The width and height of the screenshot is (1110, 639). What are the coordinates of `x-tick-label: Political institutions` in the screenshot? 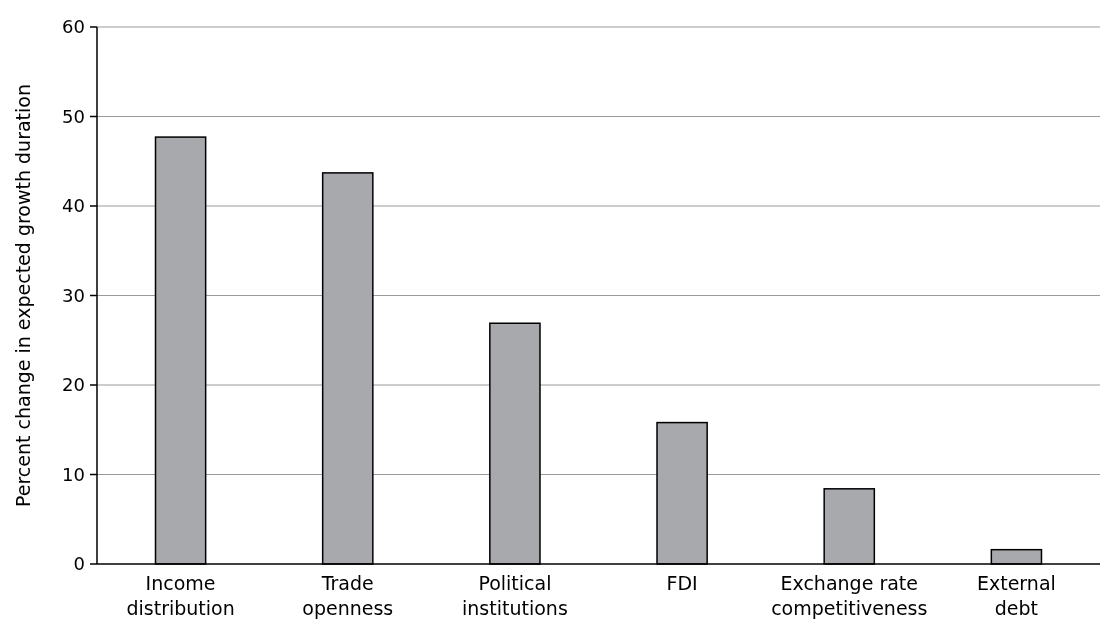 It's located at (515, 595).